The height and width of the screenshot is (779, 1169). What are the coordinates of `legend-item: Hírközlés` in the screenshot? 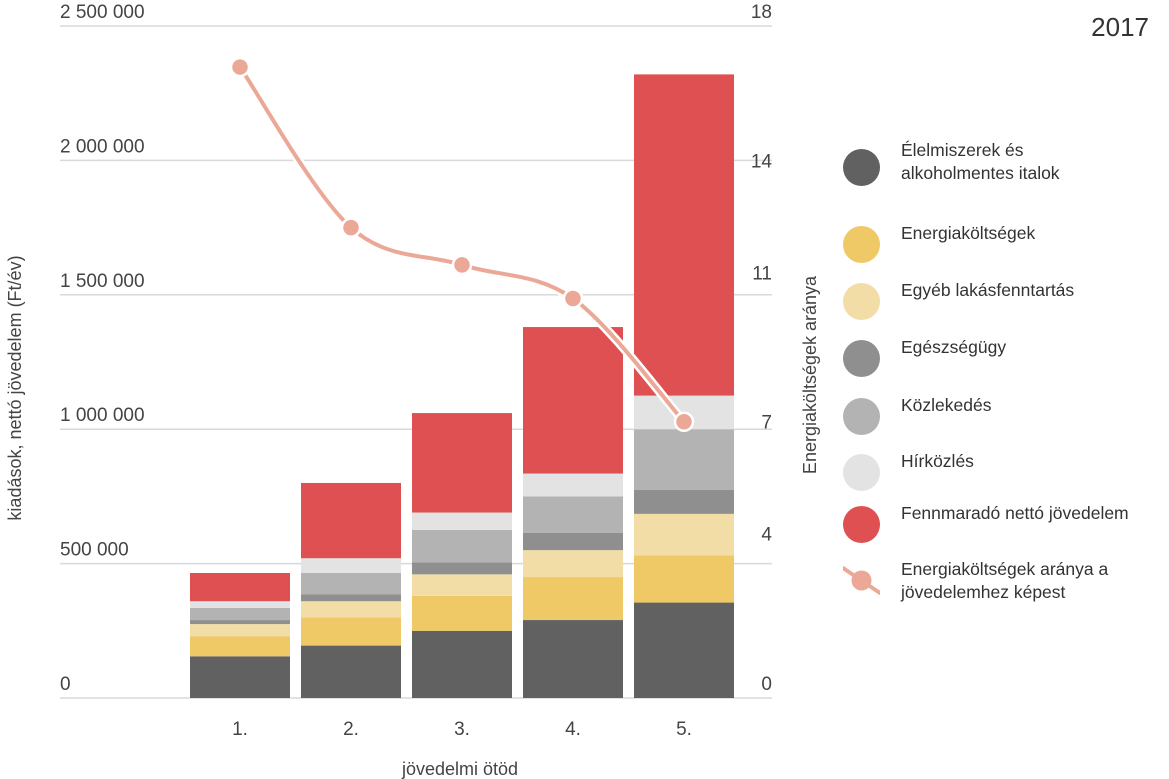 It's located at (908, 470).